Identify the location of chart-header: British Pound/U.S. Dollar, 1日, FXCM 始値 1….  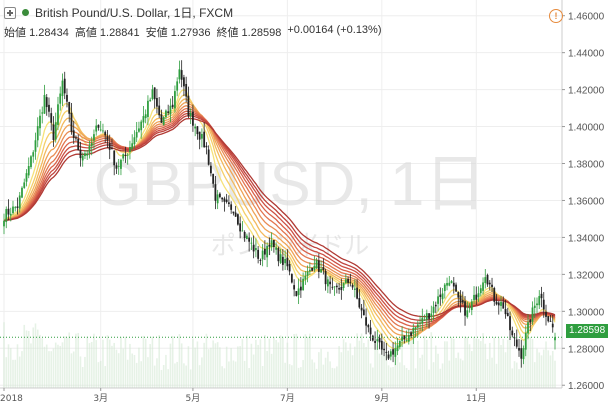
(193, 22).